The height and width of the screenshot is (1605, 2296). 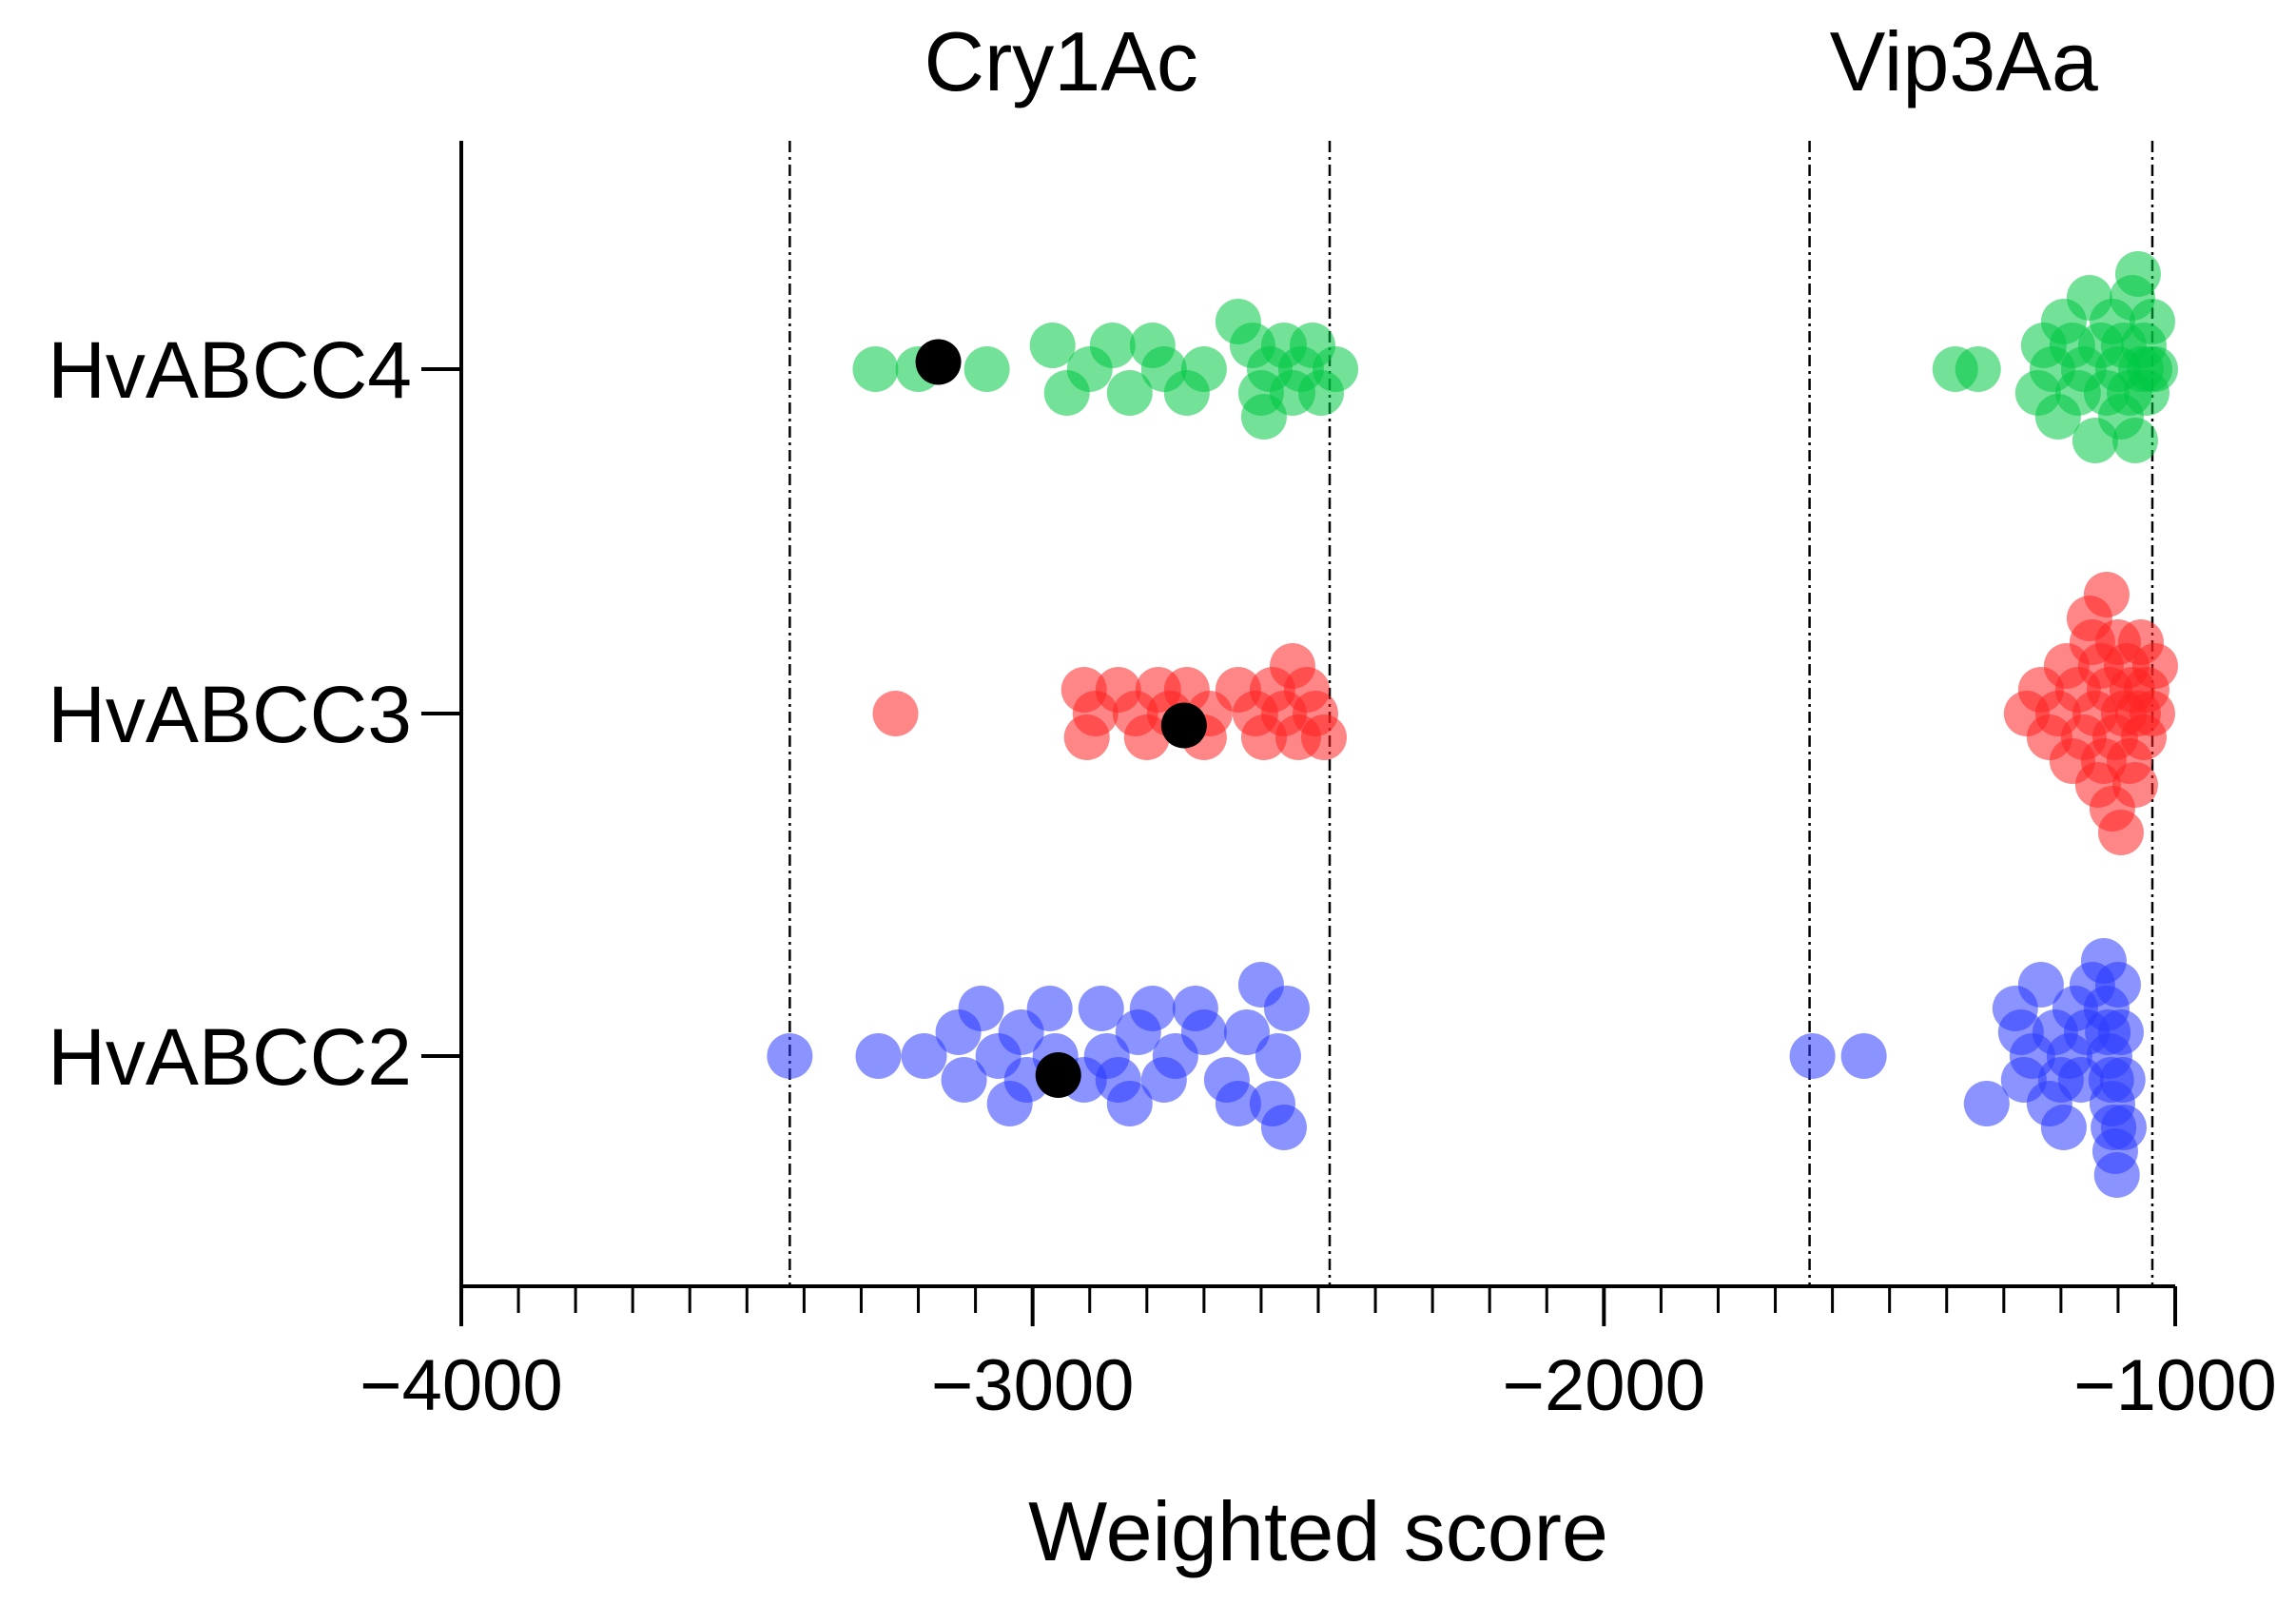 I want to click on y-category-label: HvABCC2, so click(x=230, y=1057).